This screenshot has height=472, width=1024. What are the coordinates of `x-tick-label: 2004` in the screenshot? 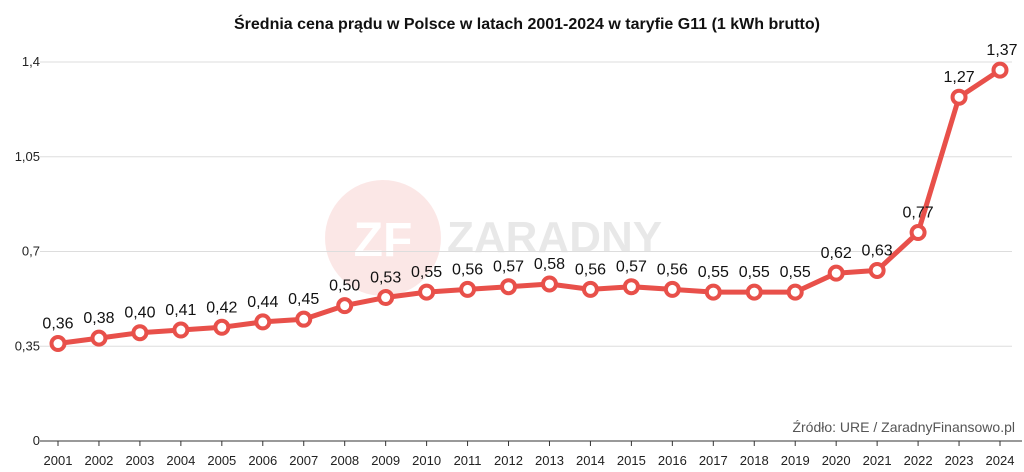 It's located at (180, 460).